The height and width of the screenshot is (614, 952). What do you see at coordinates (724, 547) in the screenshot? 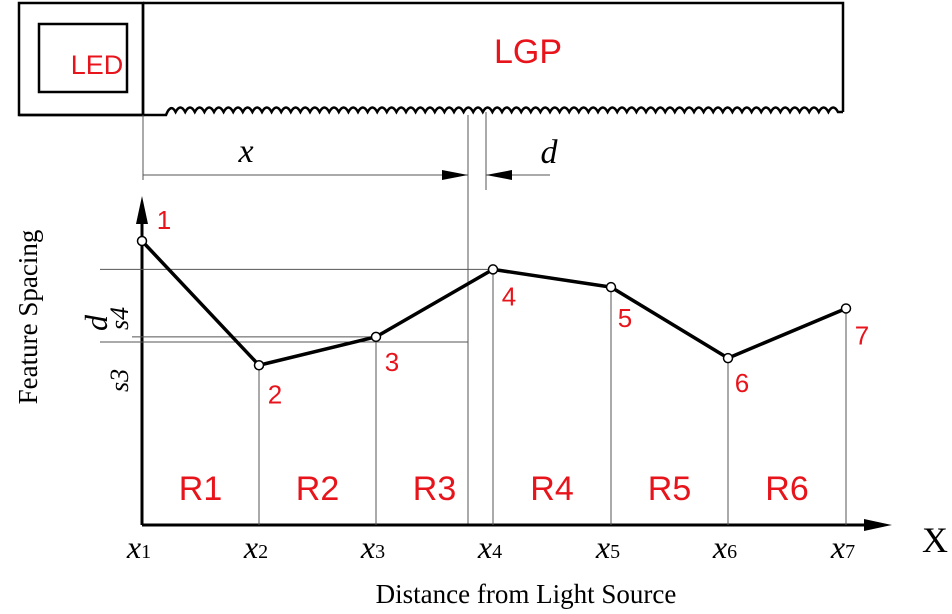
I see `x-tick-label: x6` at bounding box center [724, 547].